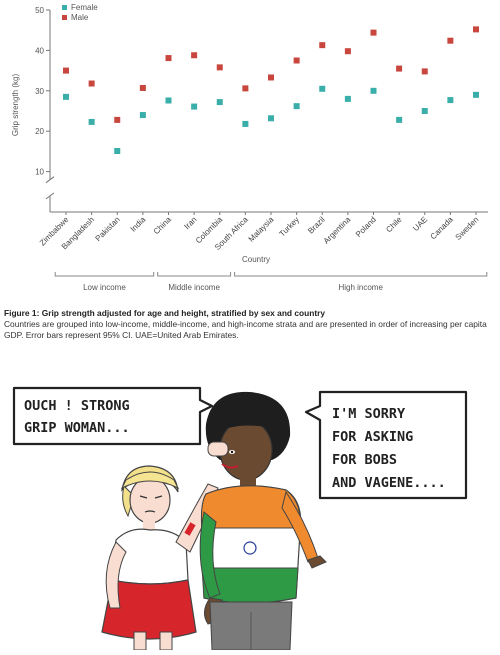 The image size is (500, 655). What do you see at coordinates (194, 287) in the screenshot?
I see `income-group-label: Middle income` at bounding box center [194, 287].